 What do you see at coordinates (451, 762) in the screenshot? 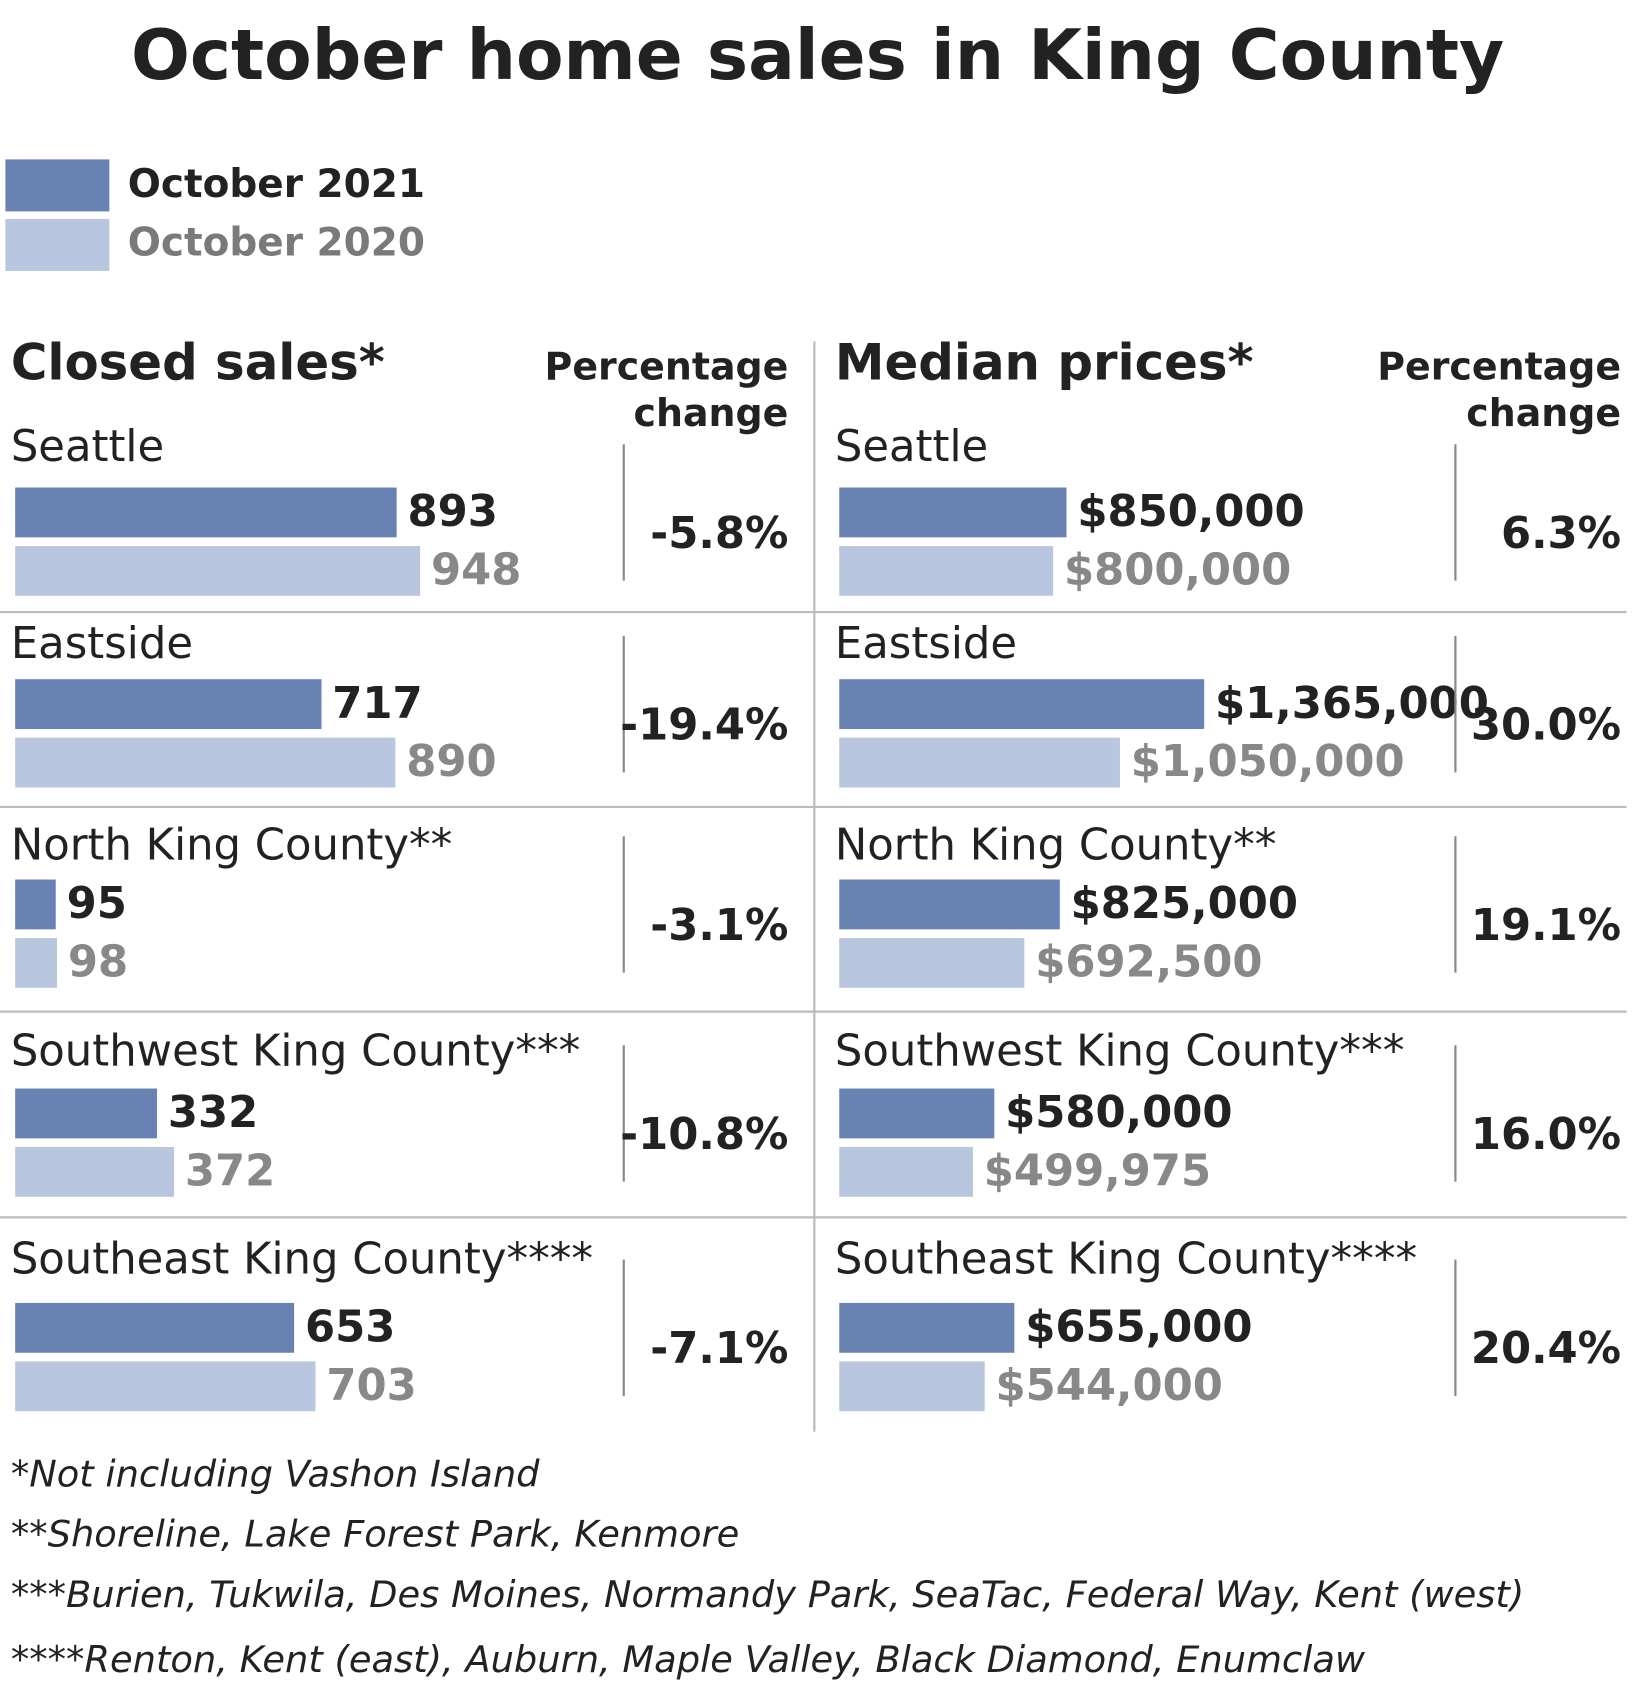
I see `value-label: 890` at bounding box center [451, 762].